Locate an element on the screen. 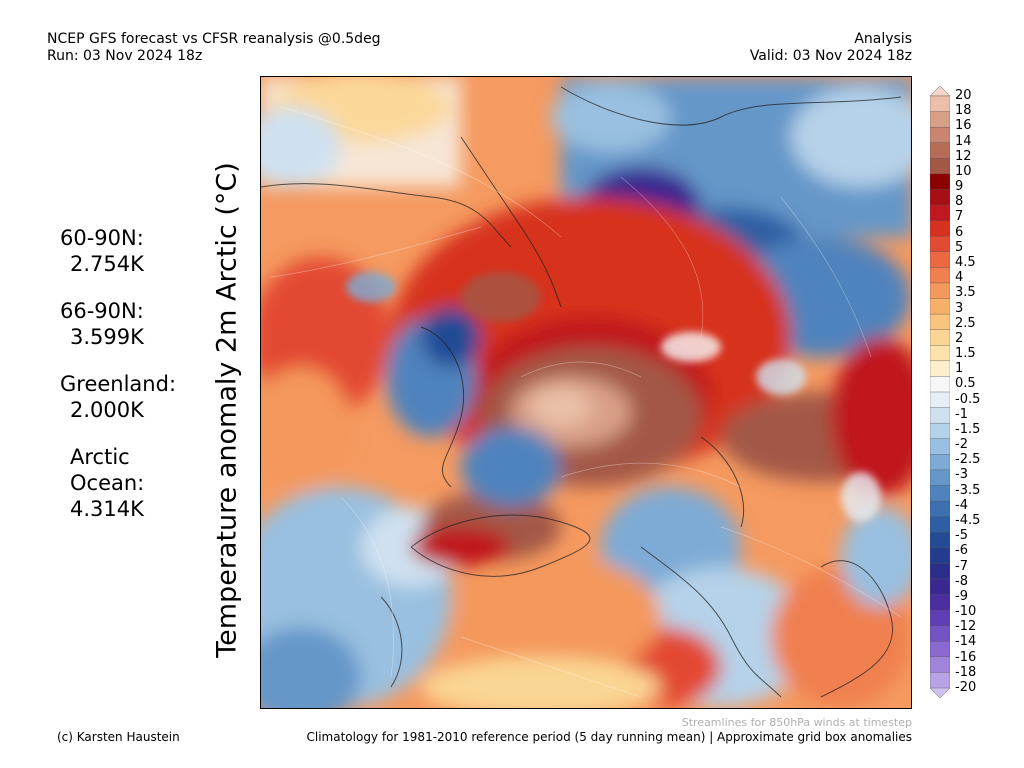 The width and height of the screenshot is (1024, 768). colorbar-tick-label: 20 is located at coordinates (963, 95).